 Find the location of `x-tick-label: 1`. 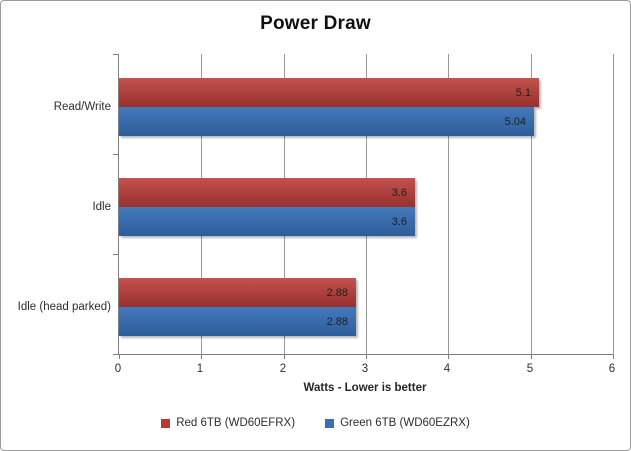

x-tick-label: 1 is located at coordinates (200, 369).